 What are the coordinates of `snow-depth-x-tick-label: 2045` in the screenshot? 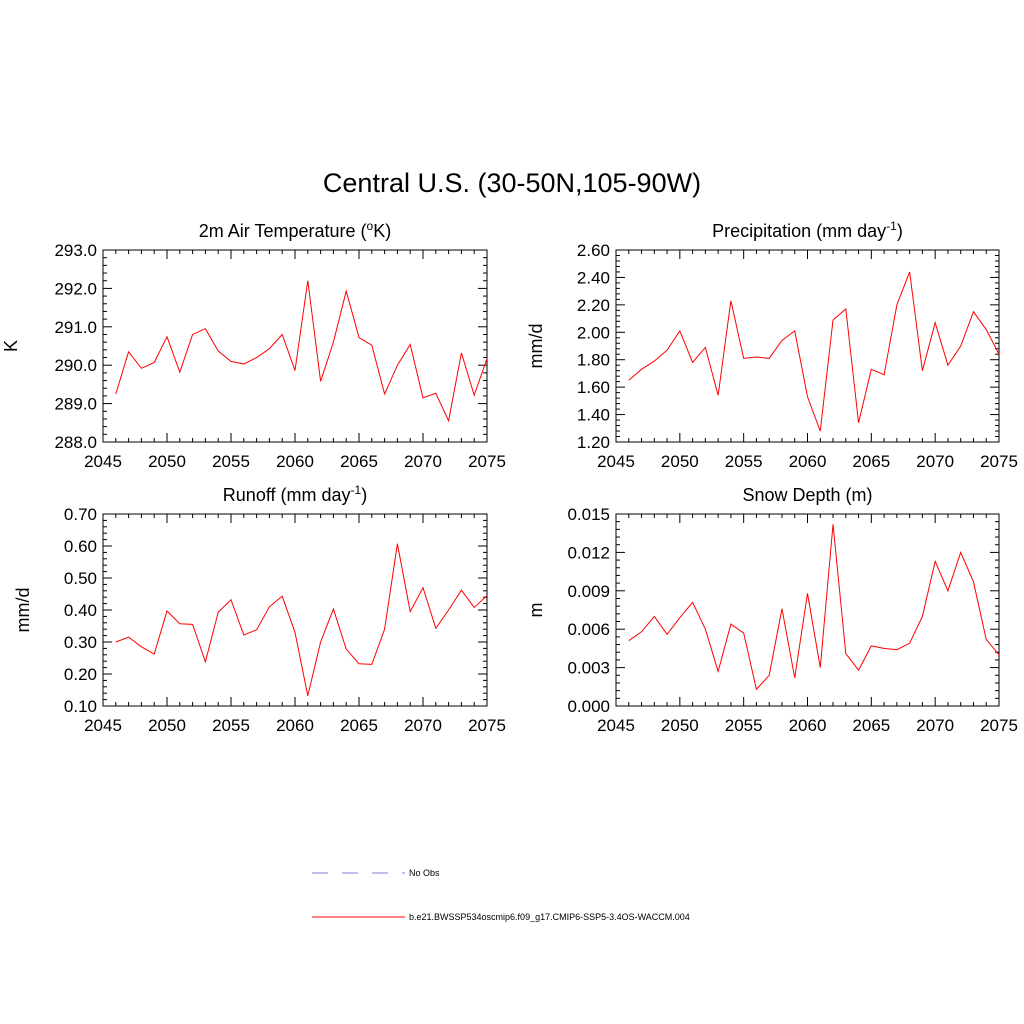 It's located at (616, 725).